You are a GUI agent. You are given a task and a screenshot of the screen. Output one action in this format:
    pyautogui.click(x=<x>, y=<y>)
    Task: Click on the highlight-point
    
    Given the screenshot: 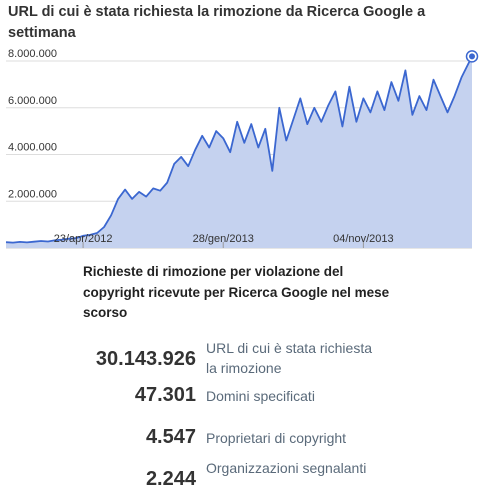 What is the action you would take?
    pyautogui.click(x=472, y=56)
    